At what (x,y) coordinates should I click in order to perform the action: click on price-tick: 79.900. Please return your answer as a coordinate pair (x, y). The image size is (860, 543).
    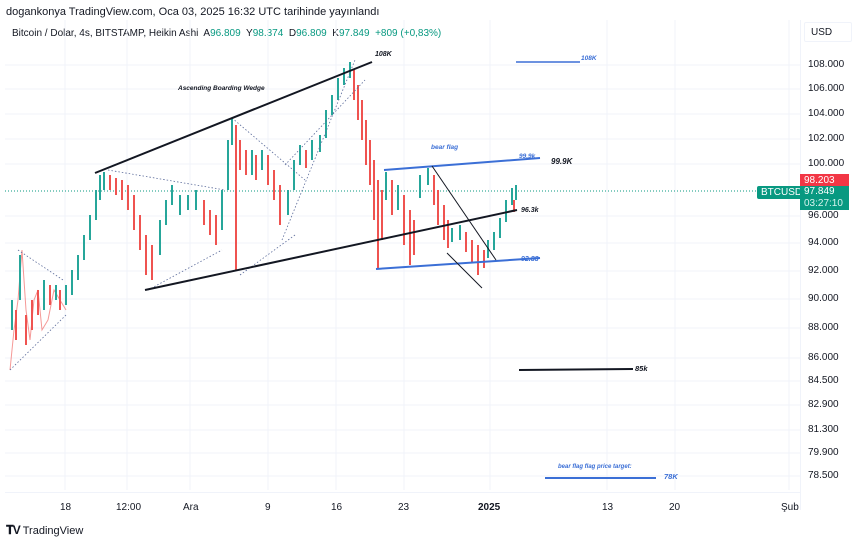
    Looking at the image, I should click on (823, 452).